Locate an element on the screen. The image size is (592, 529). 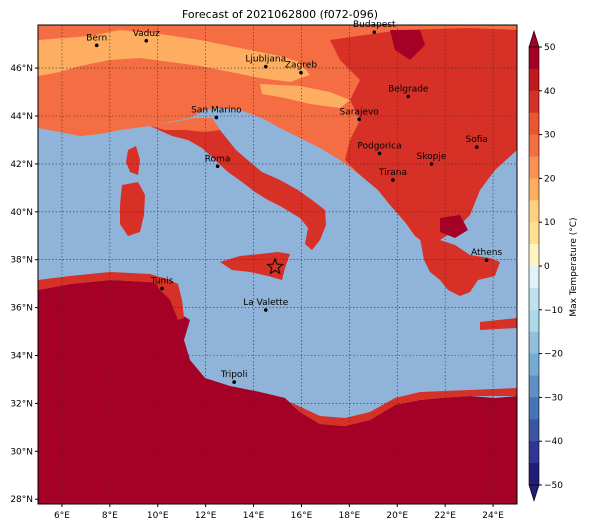
city-label: Podgorica is located at coordinates (379, 146).